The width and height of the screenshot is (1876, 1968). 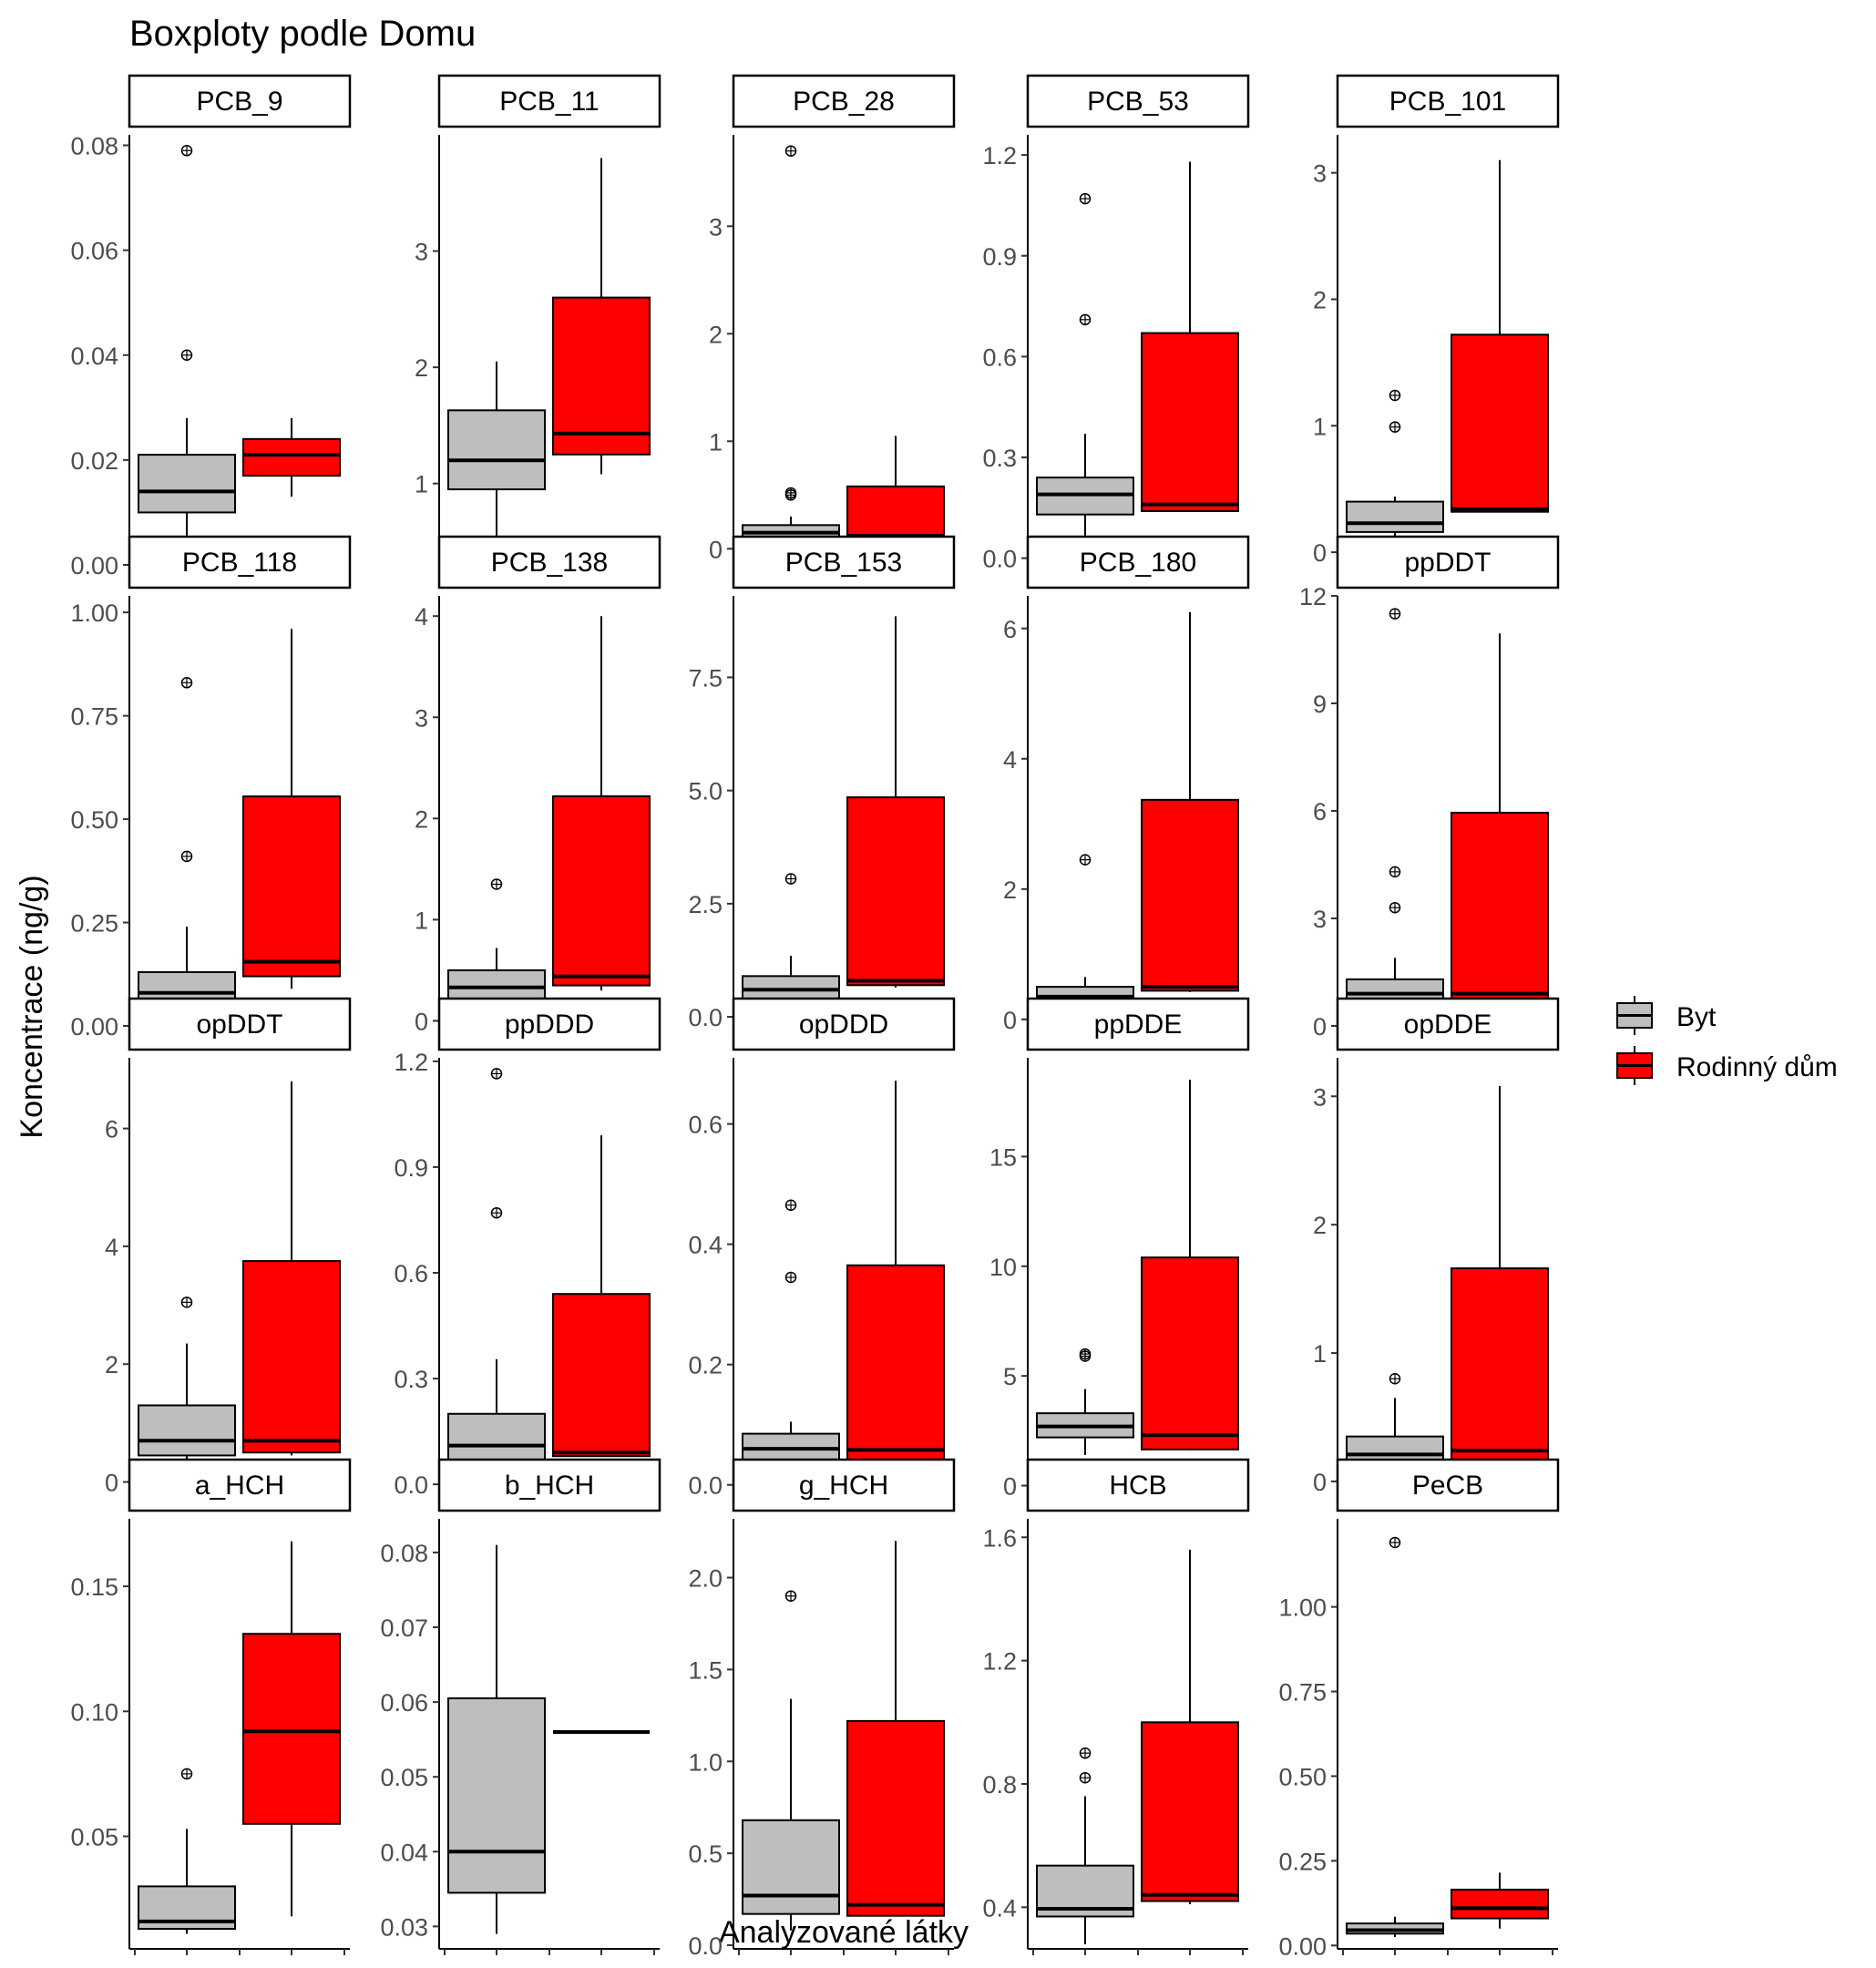 What do you see at coordinates (411, 1168) in the screenshot?
I see `y-tick-label: 0.9` at bounding box center [411, 1168].